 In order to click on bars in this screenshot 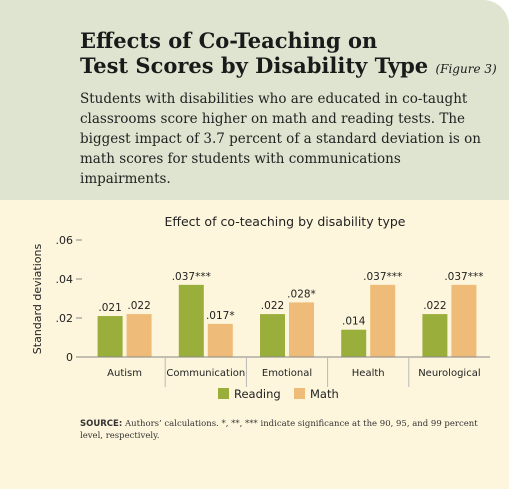, I will do `click(287, 320)`.